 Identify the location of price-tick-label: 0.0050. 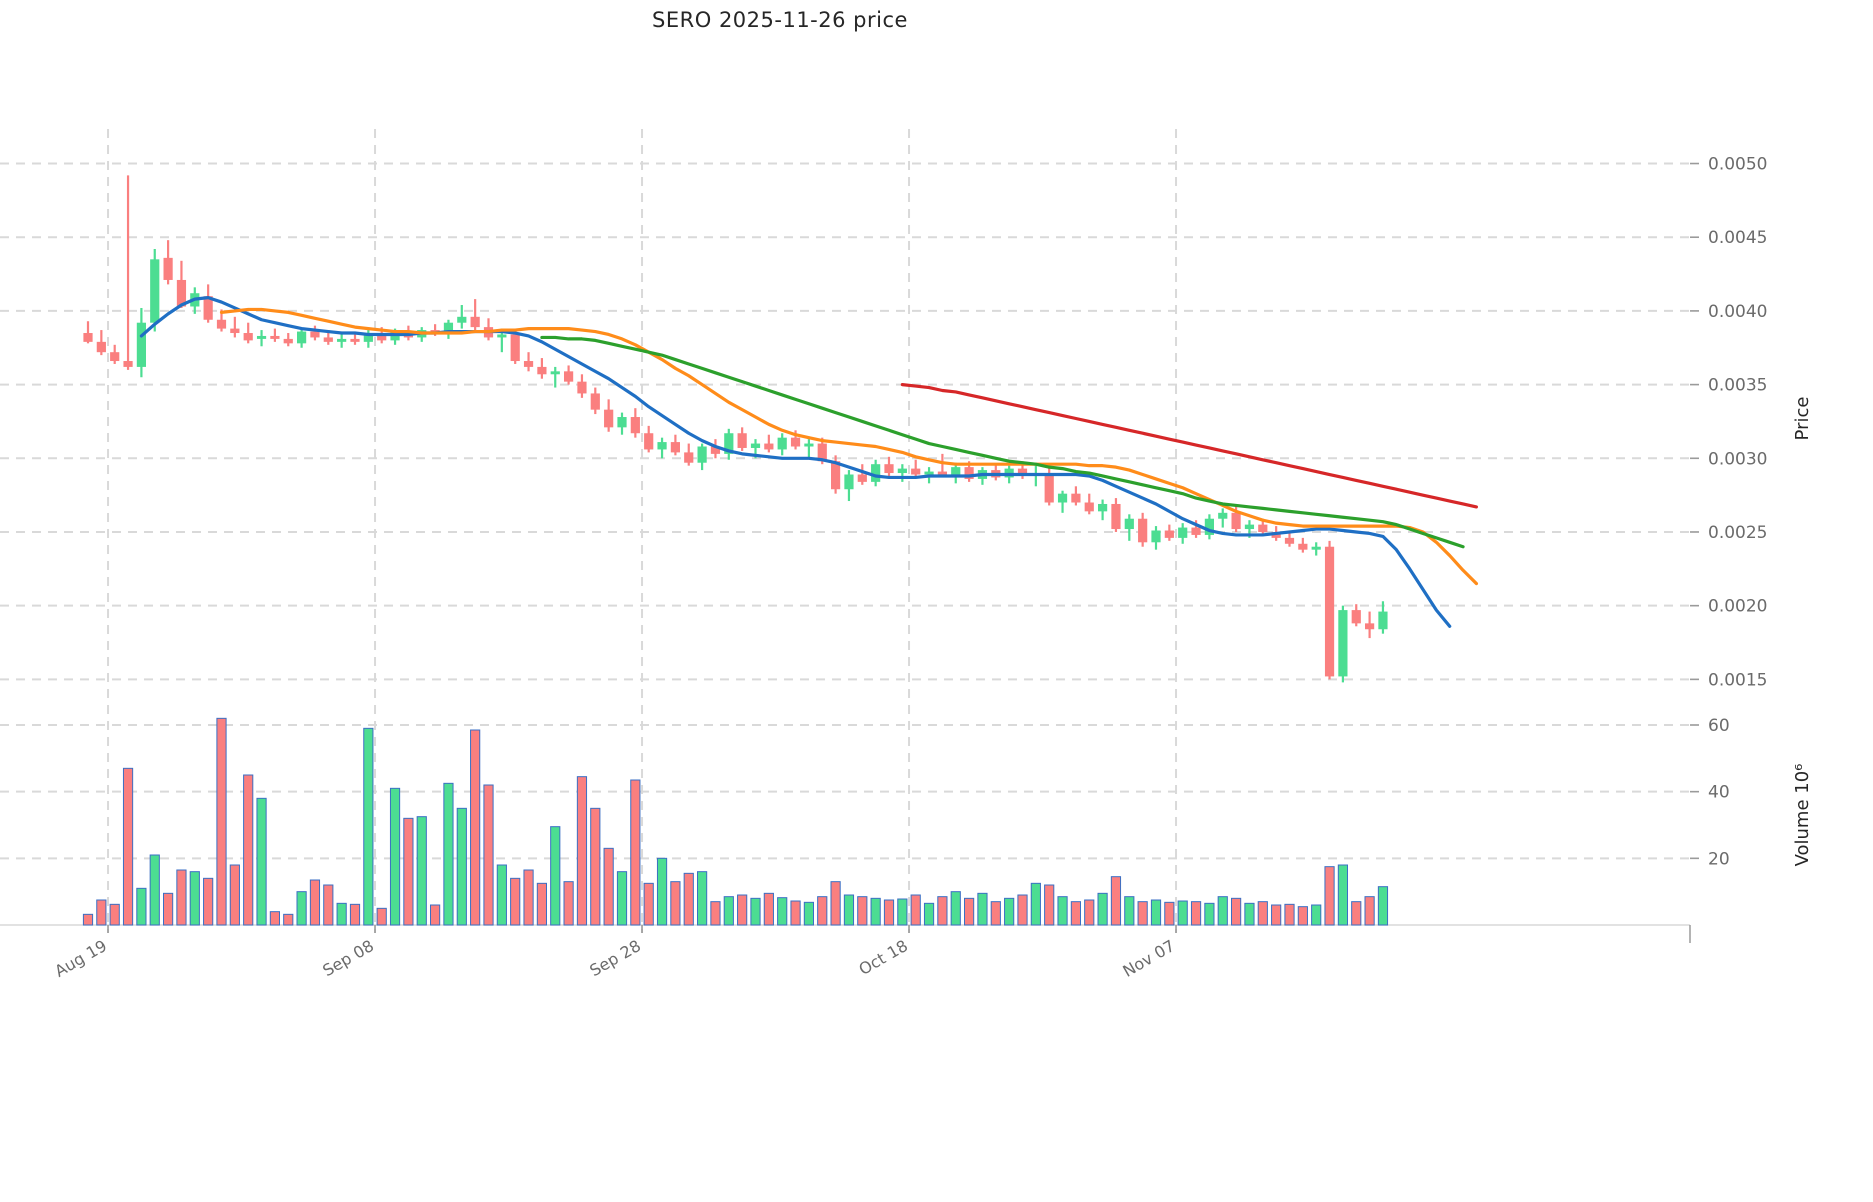
(1737, 165).